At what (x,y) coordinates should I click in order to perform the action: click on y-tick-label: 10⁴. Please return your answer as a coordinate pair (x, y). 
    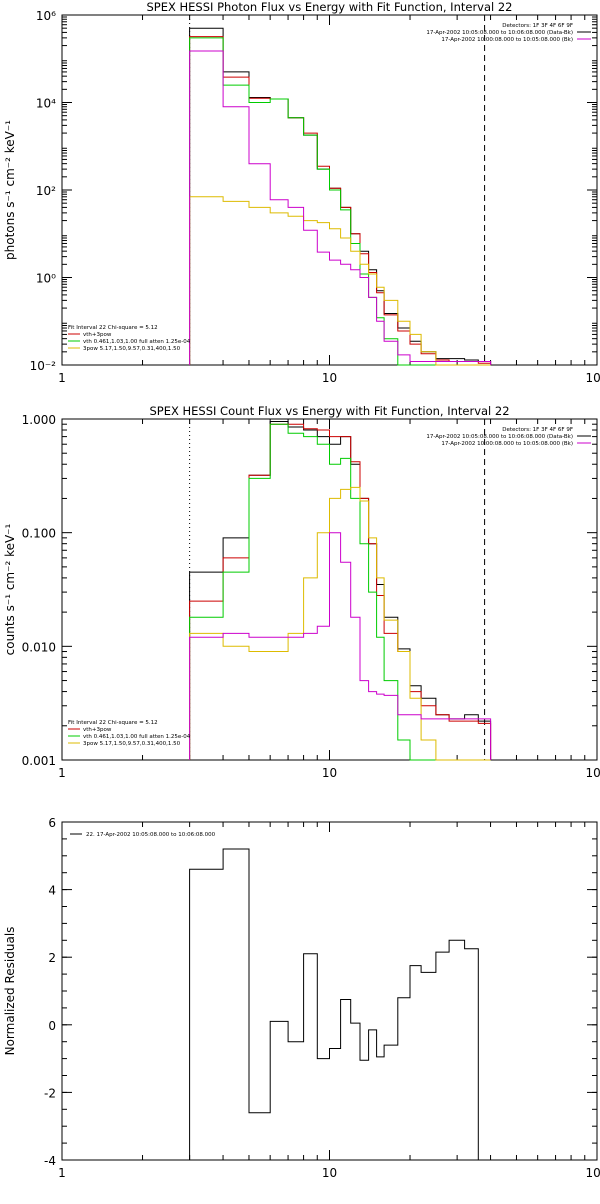
    Looking at the image, I should click on (46, 104).